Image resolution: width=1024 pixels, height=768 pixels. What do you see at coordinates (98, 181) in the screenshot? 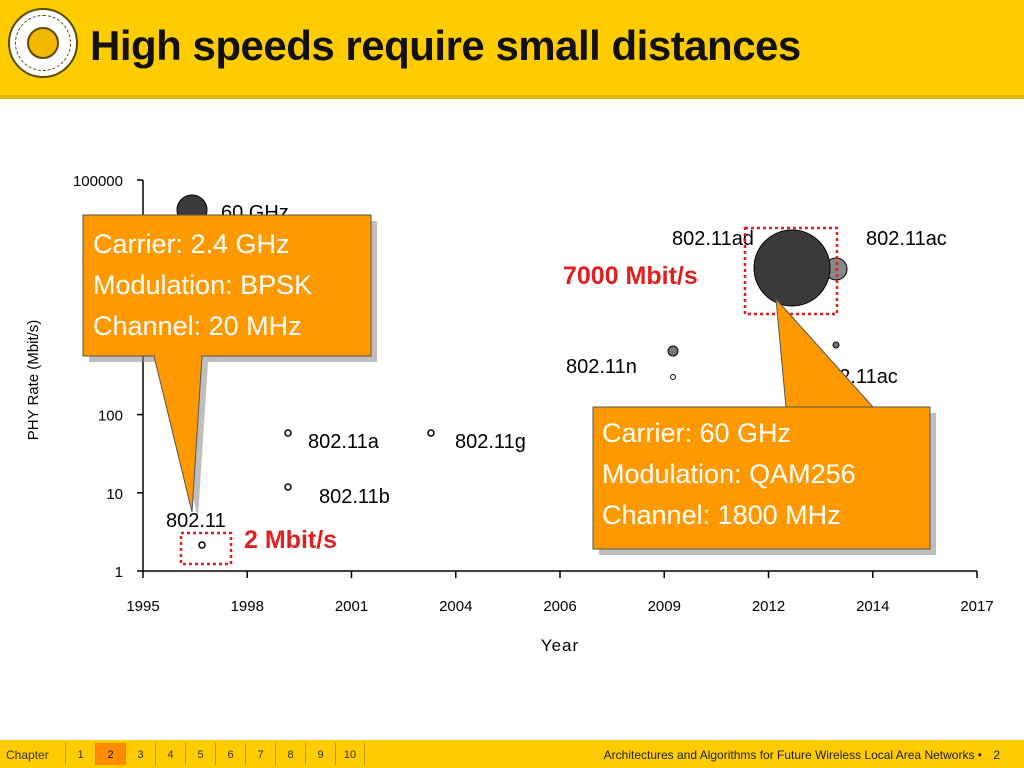
I see `y-tick-label: 100000` at bounding box center [98, 181].